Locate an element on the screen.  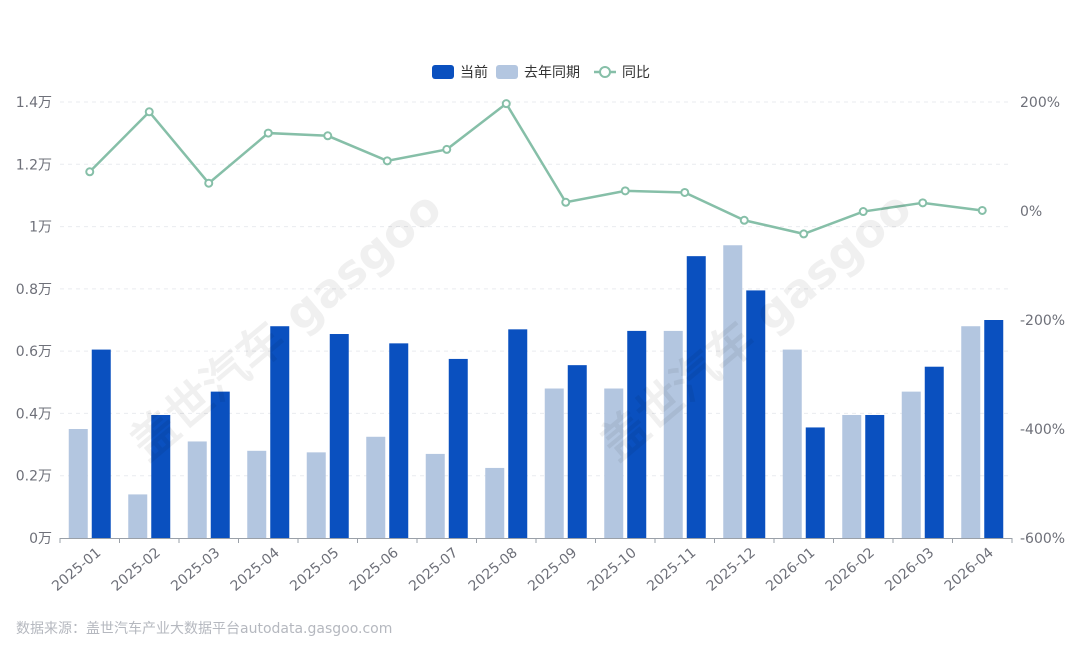
legend-label-last-year: 去年同期 is located at coordinates (552, 73).